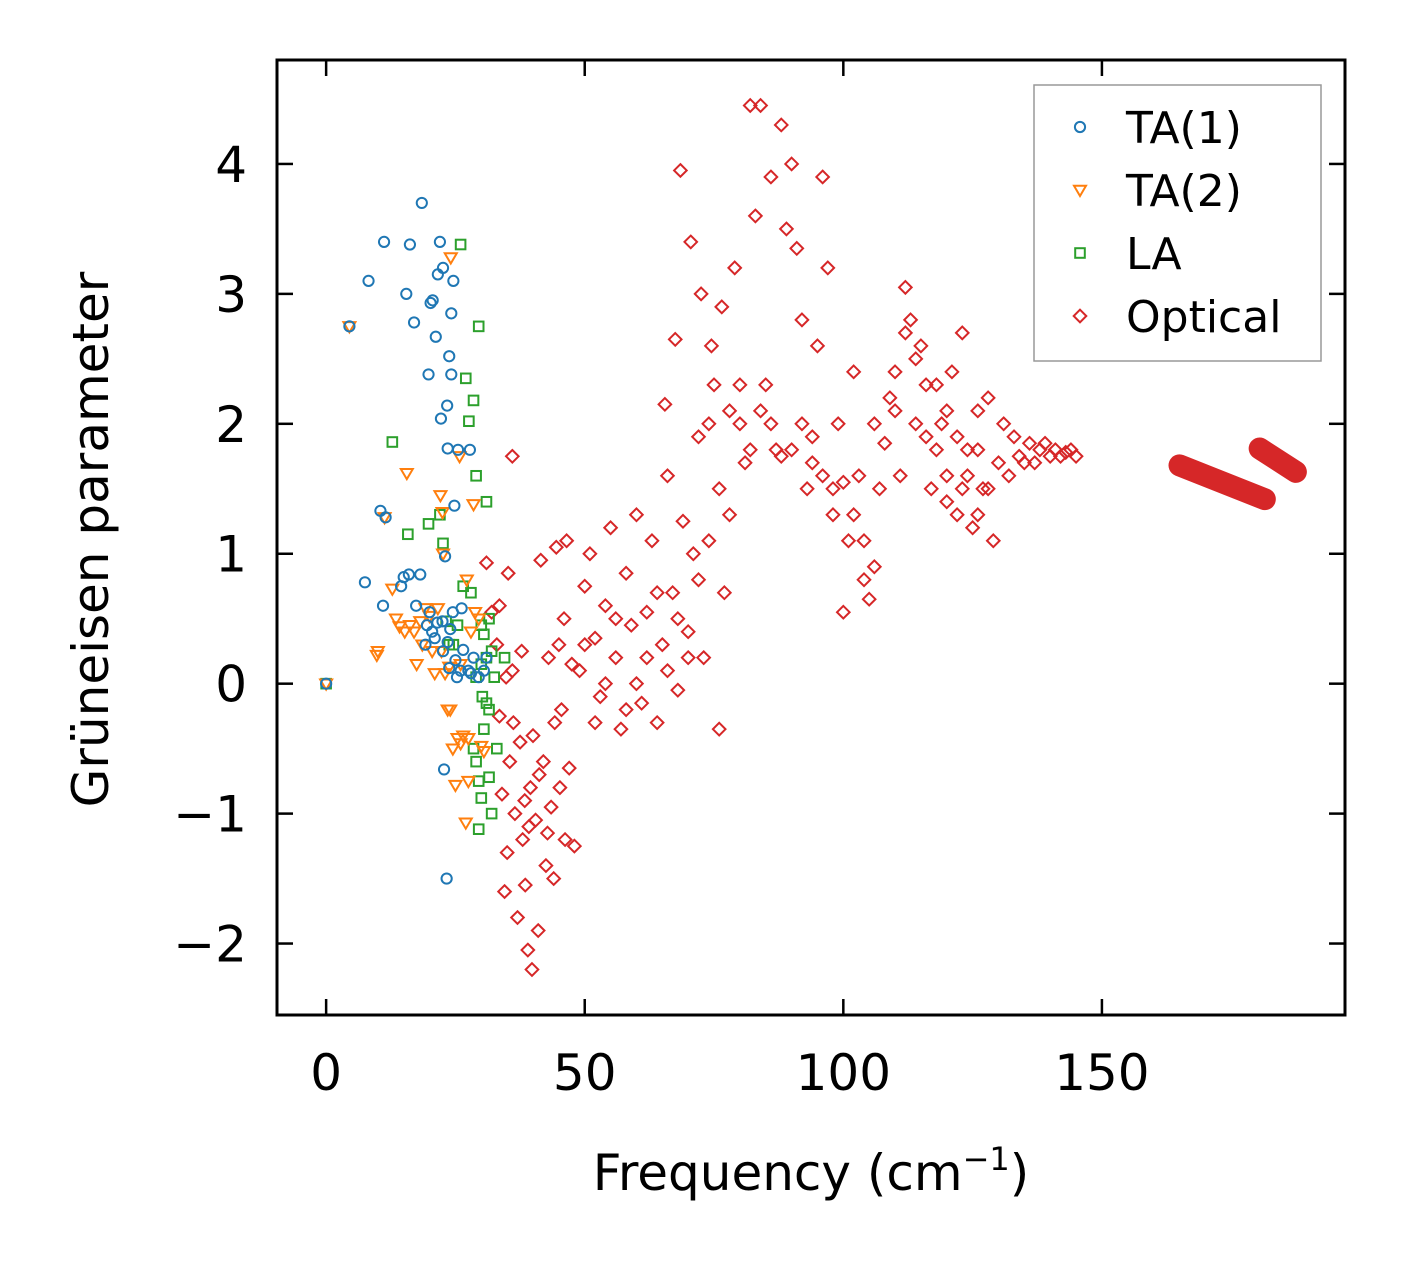 This screenshot has width=1406, height=1264. What do you see at coordinates (91, 539) in the screenshot?
I see `y-axis-label: Grüneisen parameter` at bounding box center [91, 539].